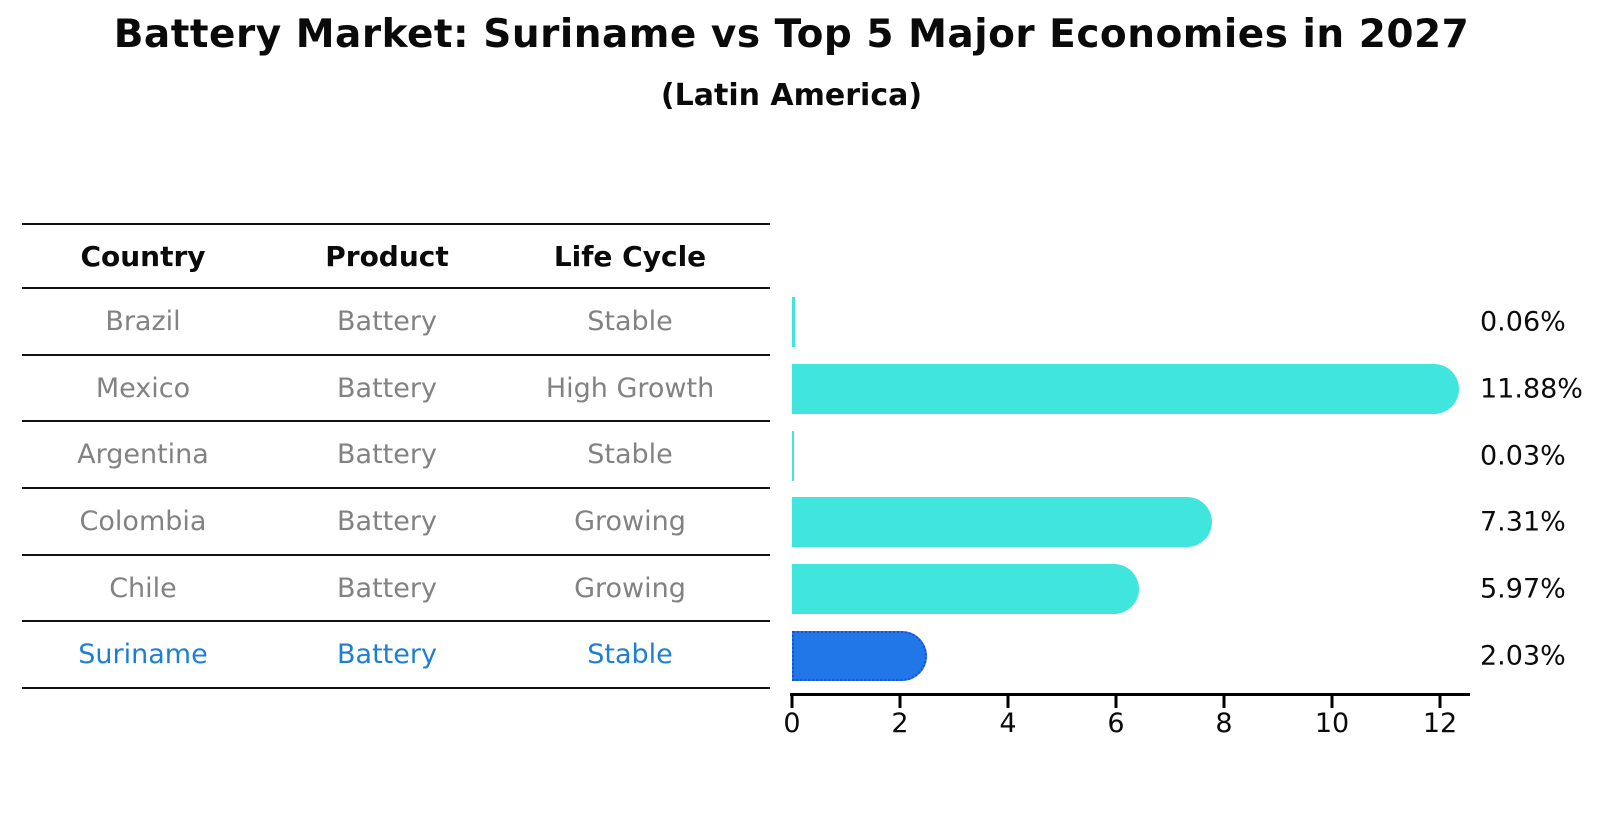 This screenshot has width=1604, height=823. Describe the element at coordinates (630, 388) in the screenshot. I see `lifecycle-cell: High Growth` at that location.